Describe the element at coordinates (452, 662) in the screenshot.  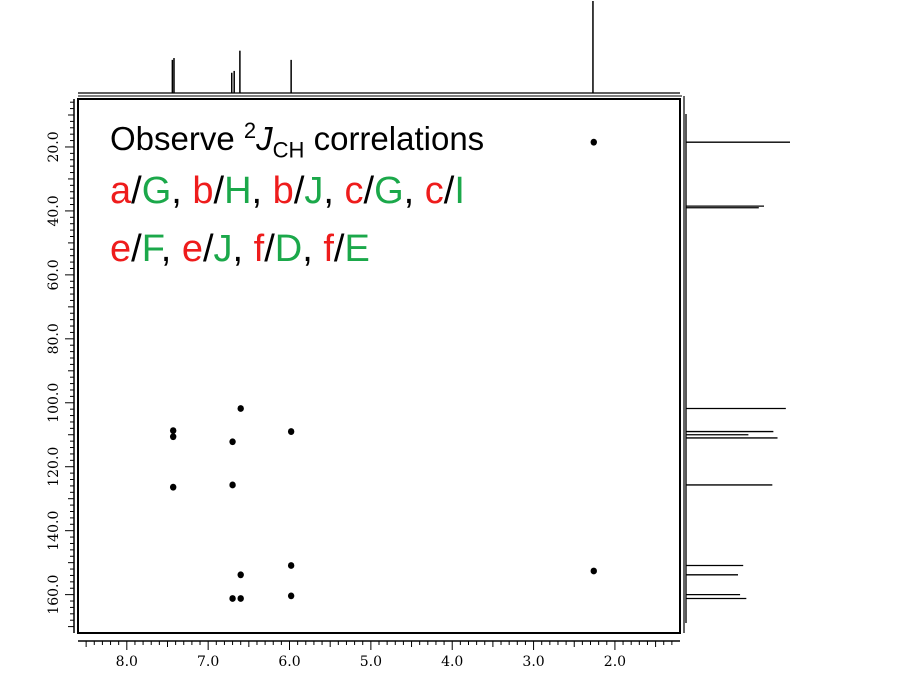
I see `x-tick-label: 4.0` at that location.